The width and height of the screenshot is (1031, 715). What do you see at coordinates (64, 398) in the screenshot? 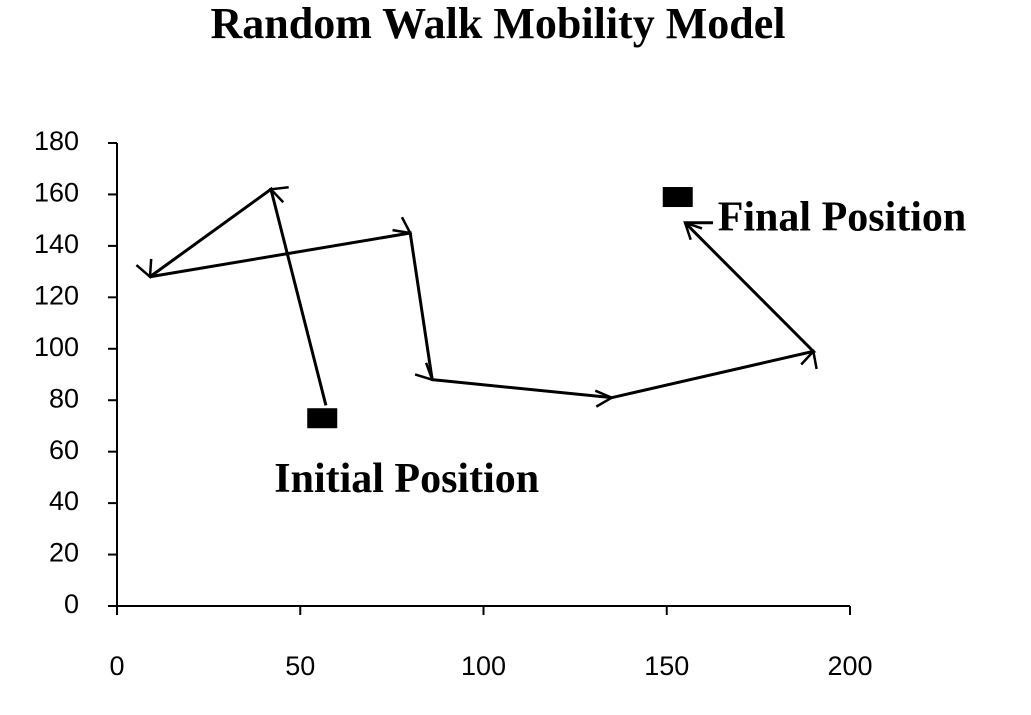
I see `y-tick-label: 80` at bounding box center [64, 398].